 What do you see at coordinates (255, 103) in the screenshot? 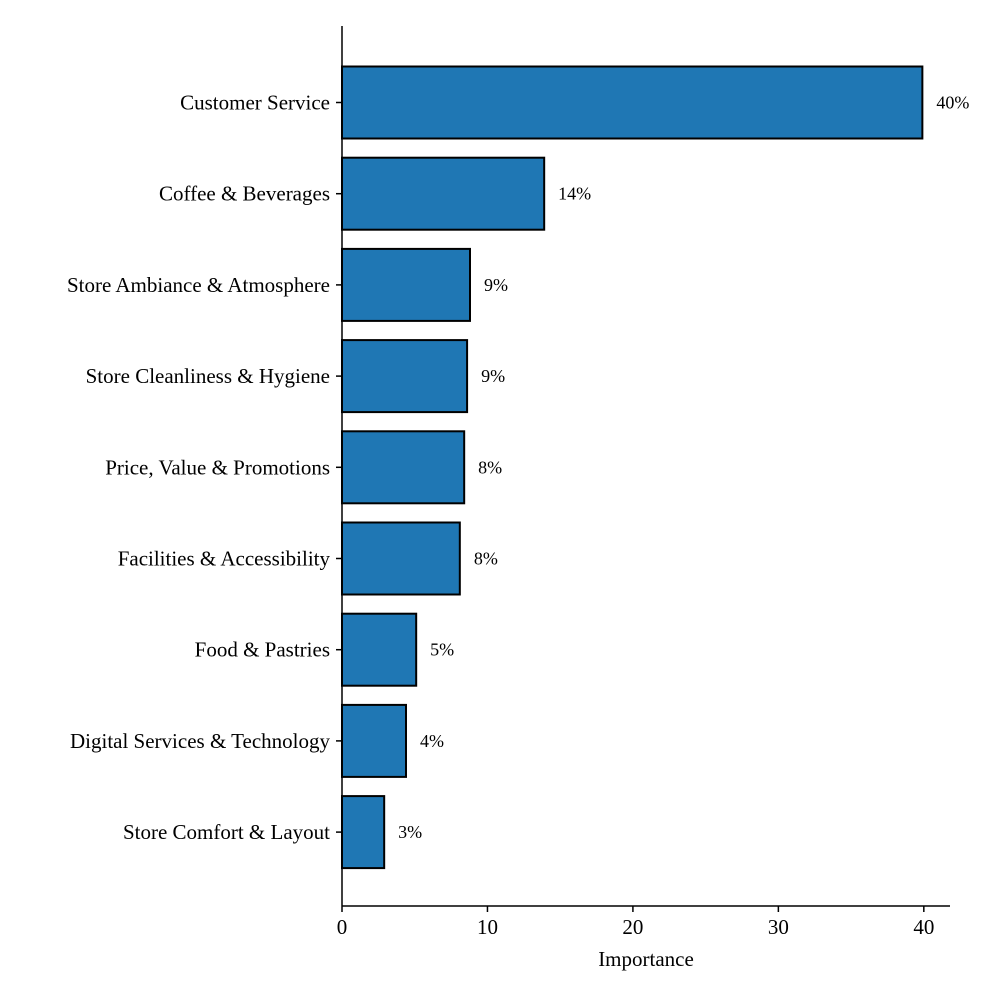
I see `category-label: Customer Service` at bounding box center [255, 103].